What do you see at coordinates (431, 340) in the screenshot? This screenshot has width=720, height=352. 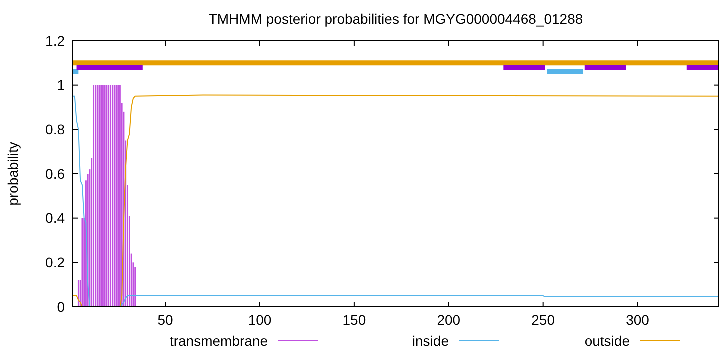 I see `legend-label: inside` at bounding box center [431, 340].